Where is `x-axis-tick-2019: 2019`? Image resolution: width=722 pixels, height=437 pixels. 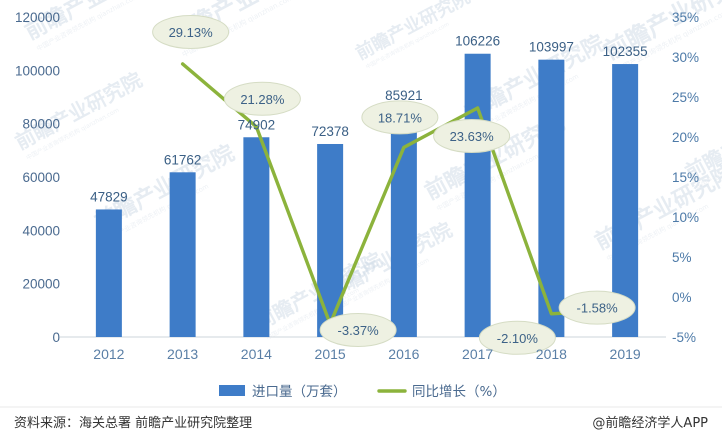 x-axis-tick-2019: 2019 is located at coordinates (625, 354).